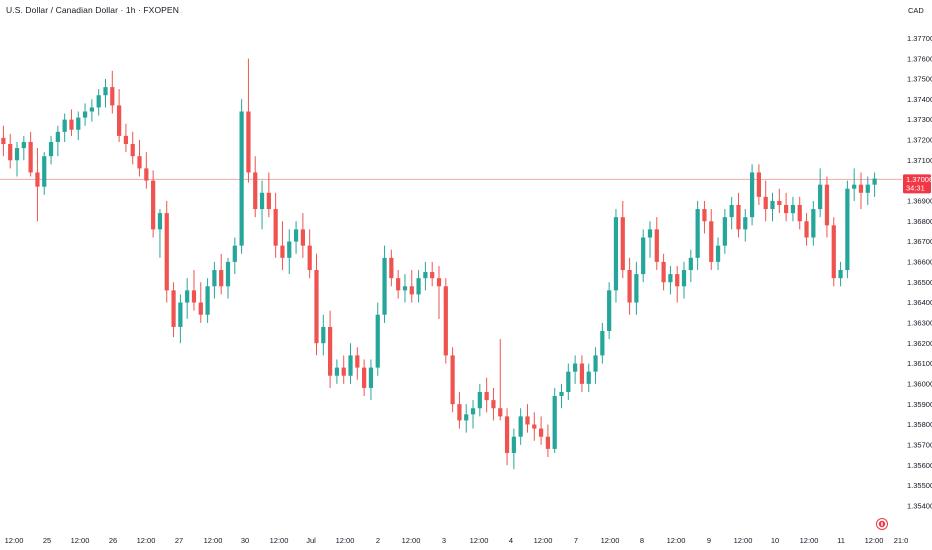  Describe the element at coordinates (642, 540) in the screenshot. I see `time-tick-label: 8` at that location.